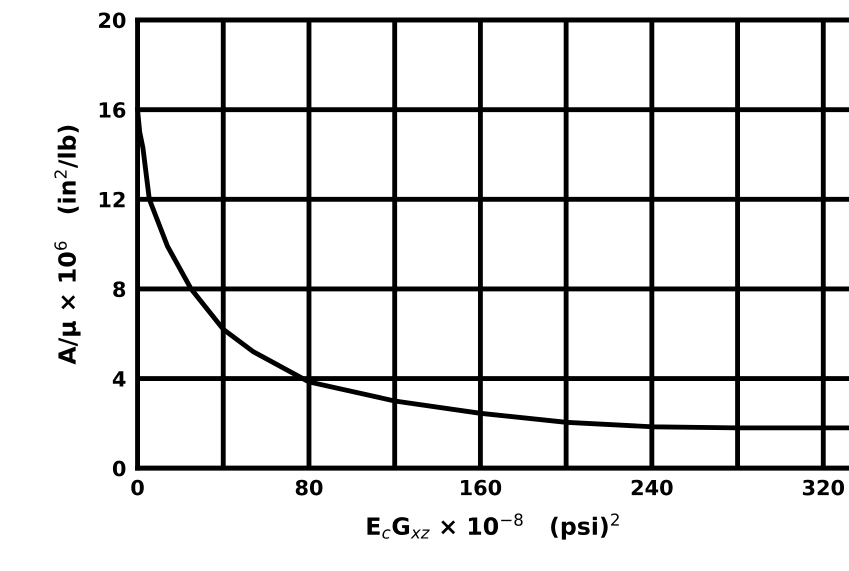 This screenshot has width=849, height=571. Describe the element at coordinates (481, 488) in the screenshot. I see `x-tick-label: 160` at that location.